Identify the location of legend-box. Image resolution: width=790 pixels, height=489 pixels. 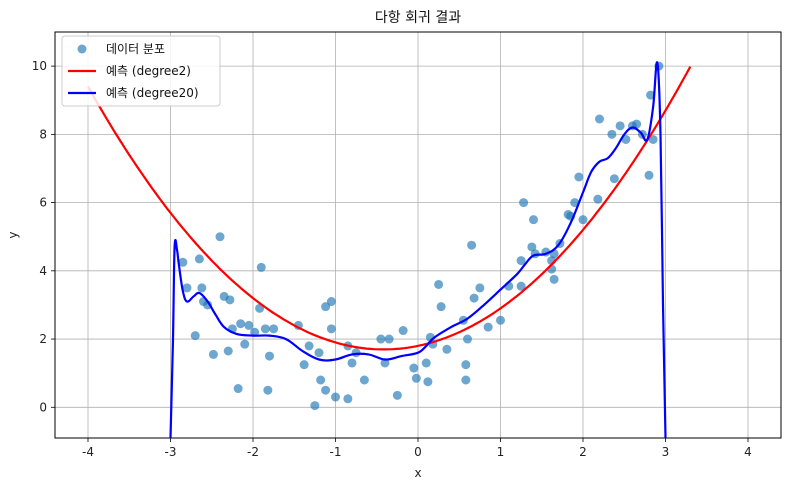
(141, 71).